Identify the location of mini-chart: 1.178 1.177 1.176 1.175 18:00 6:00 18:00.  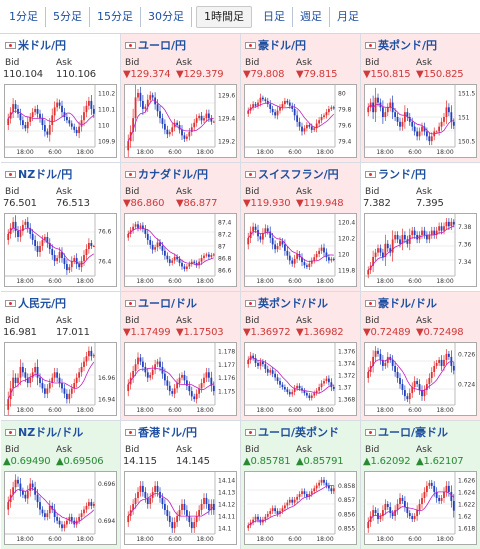
(180, 379).